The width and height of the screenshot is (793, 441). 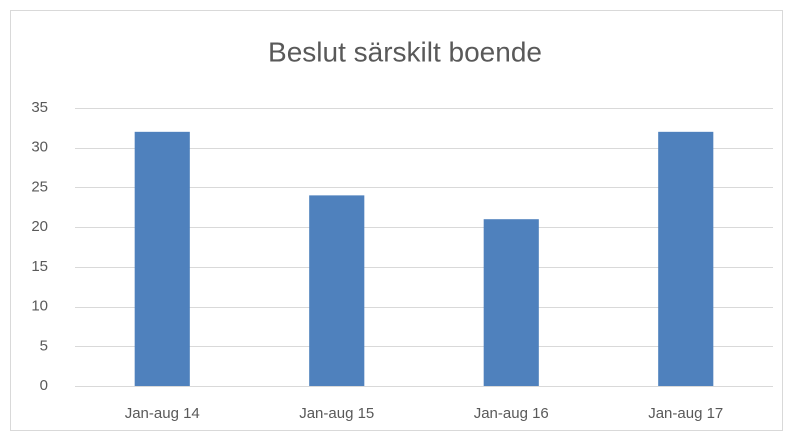 I want to click on x-tick-label: Jan-aug 15, so click(x=336, y=413).